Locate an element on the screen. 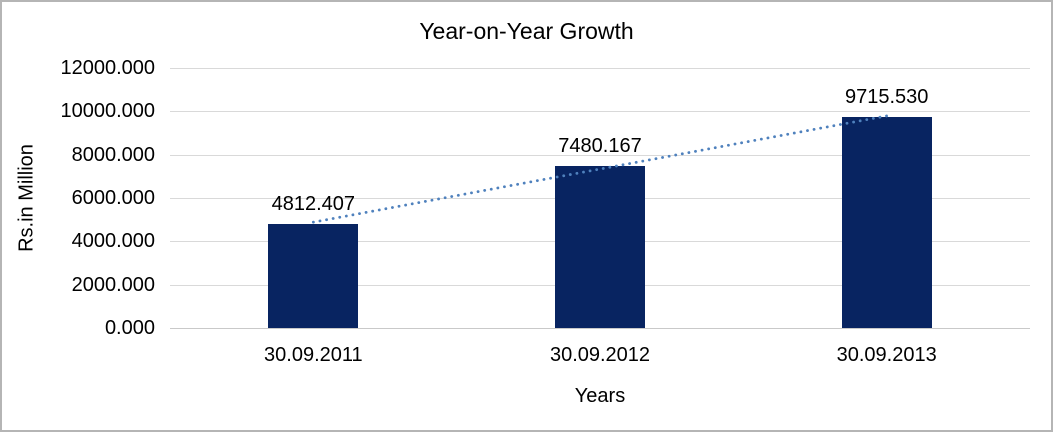  y-axis-tick-label: 10000.000 is located at coordinates (107, 111).